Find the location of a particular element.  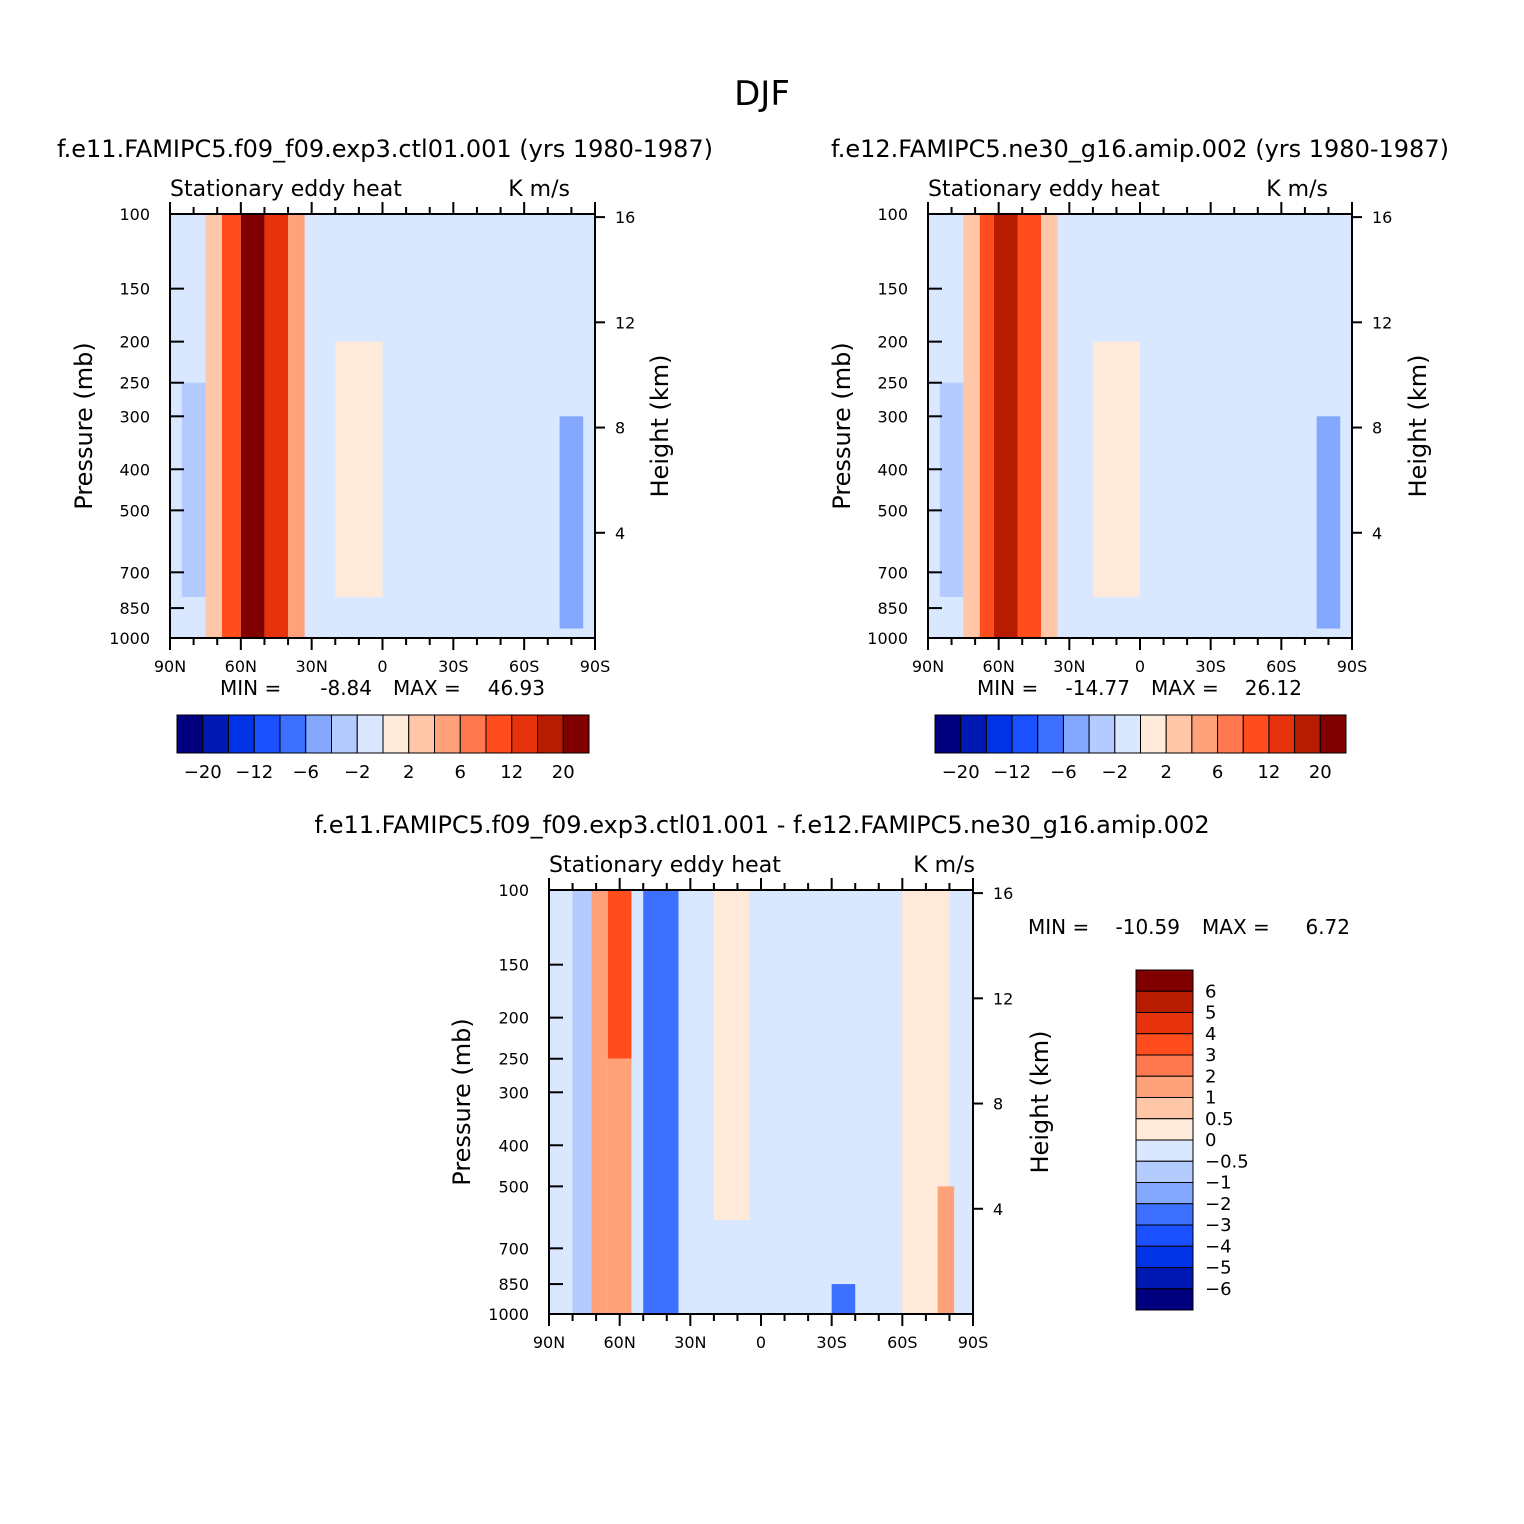

colorbar-label: 6 is located at coordinates (1210, 991).